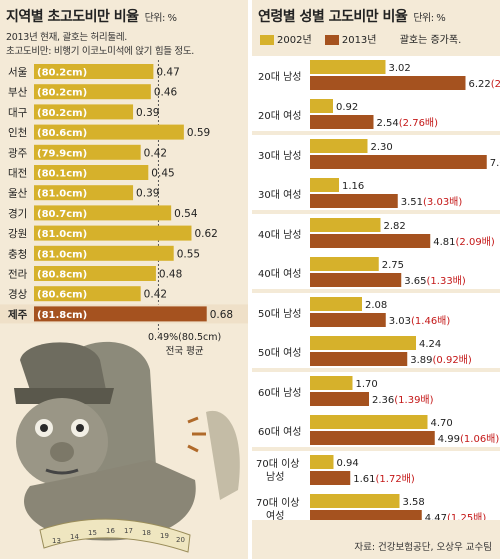 The image size is (500, 559). What do you see at coordinates (479, 439) in the screenshot?
I see `increase-label: (1.06배)` at bounding box center [479, 439].